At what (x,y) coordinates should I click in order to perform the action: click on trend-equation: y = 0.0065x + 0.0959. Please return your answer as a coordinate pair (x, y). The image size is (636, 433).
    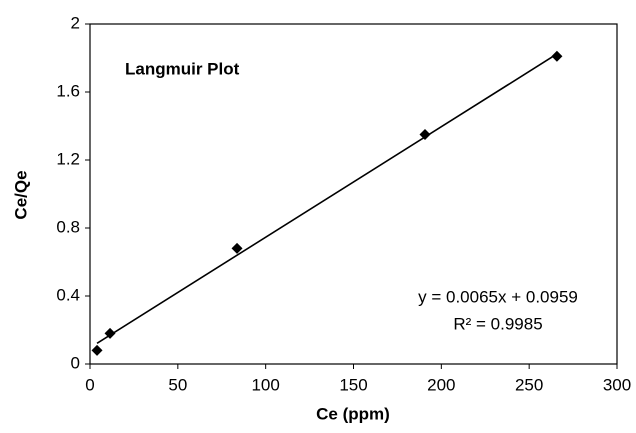
    Looking at the image, I should click on (498, 296).